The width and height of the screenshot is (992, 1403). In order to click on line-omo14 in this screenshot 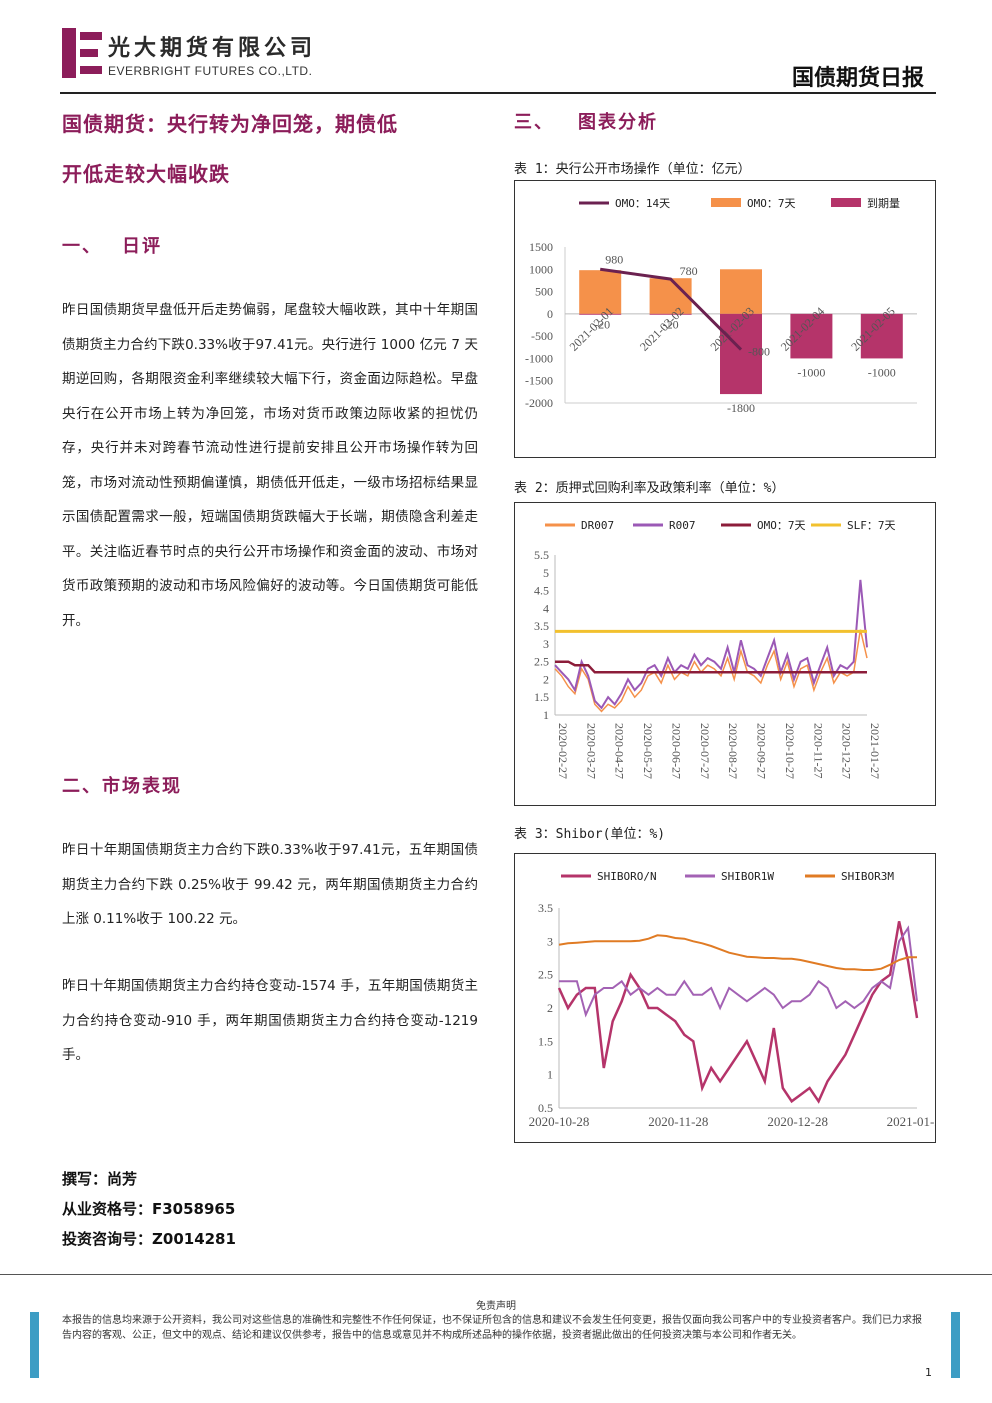, I will do `click(671, 309)`.